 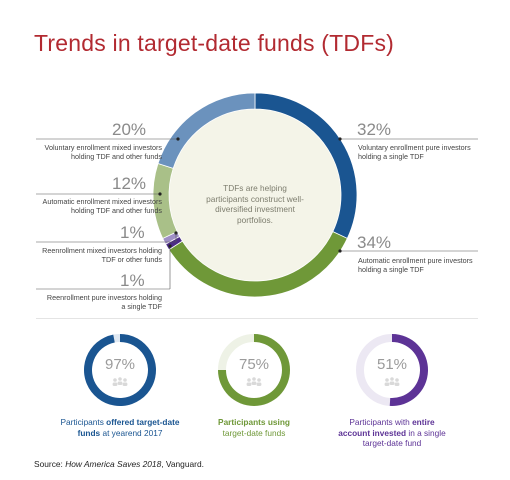 What do you see at coordinates (170, 246) in the screenshot?
I see `leader-dot-reenroll-pure` at bounding box center [170, 246].